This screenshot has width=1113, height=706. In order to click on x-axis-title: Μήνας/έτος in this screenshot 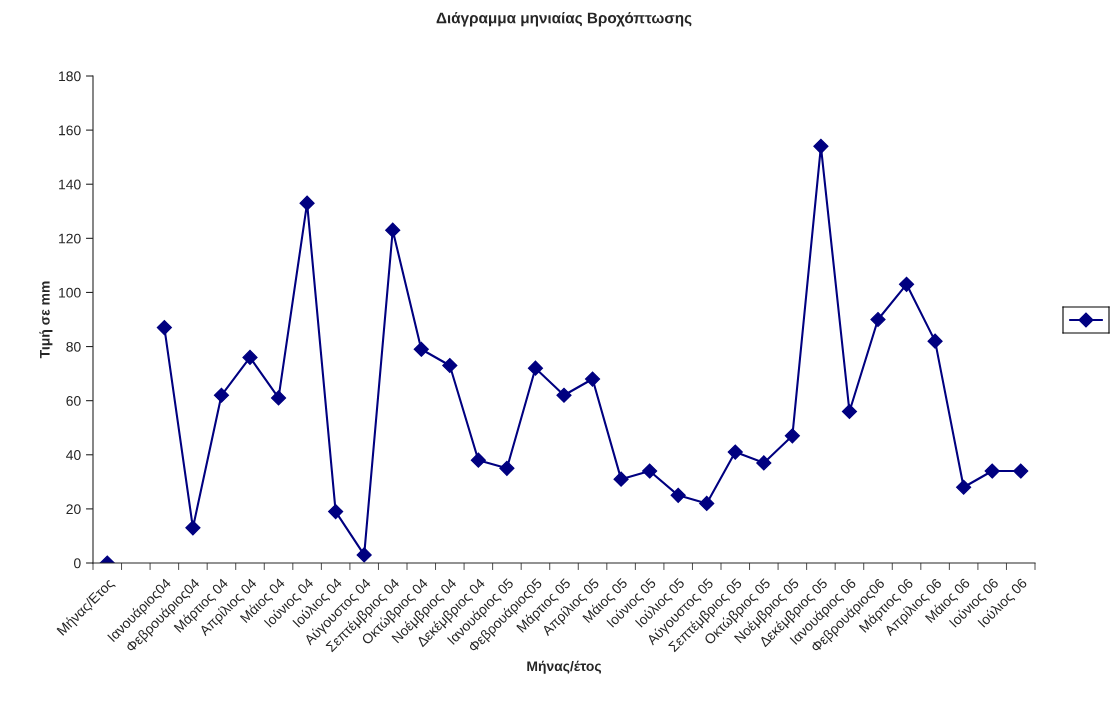, I will do `click(564, 667)`.